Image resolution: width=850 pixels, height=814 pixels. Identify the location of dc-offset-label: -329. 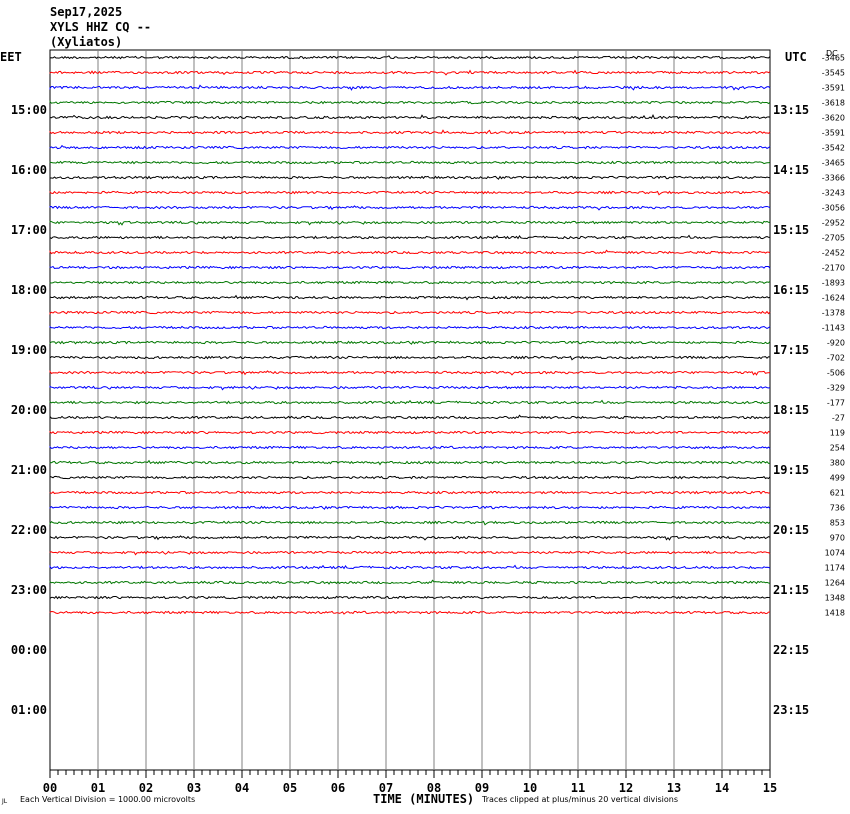
(836, 388).